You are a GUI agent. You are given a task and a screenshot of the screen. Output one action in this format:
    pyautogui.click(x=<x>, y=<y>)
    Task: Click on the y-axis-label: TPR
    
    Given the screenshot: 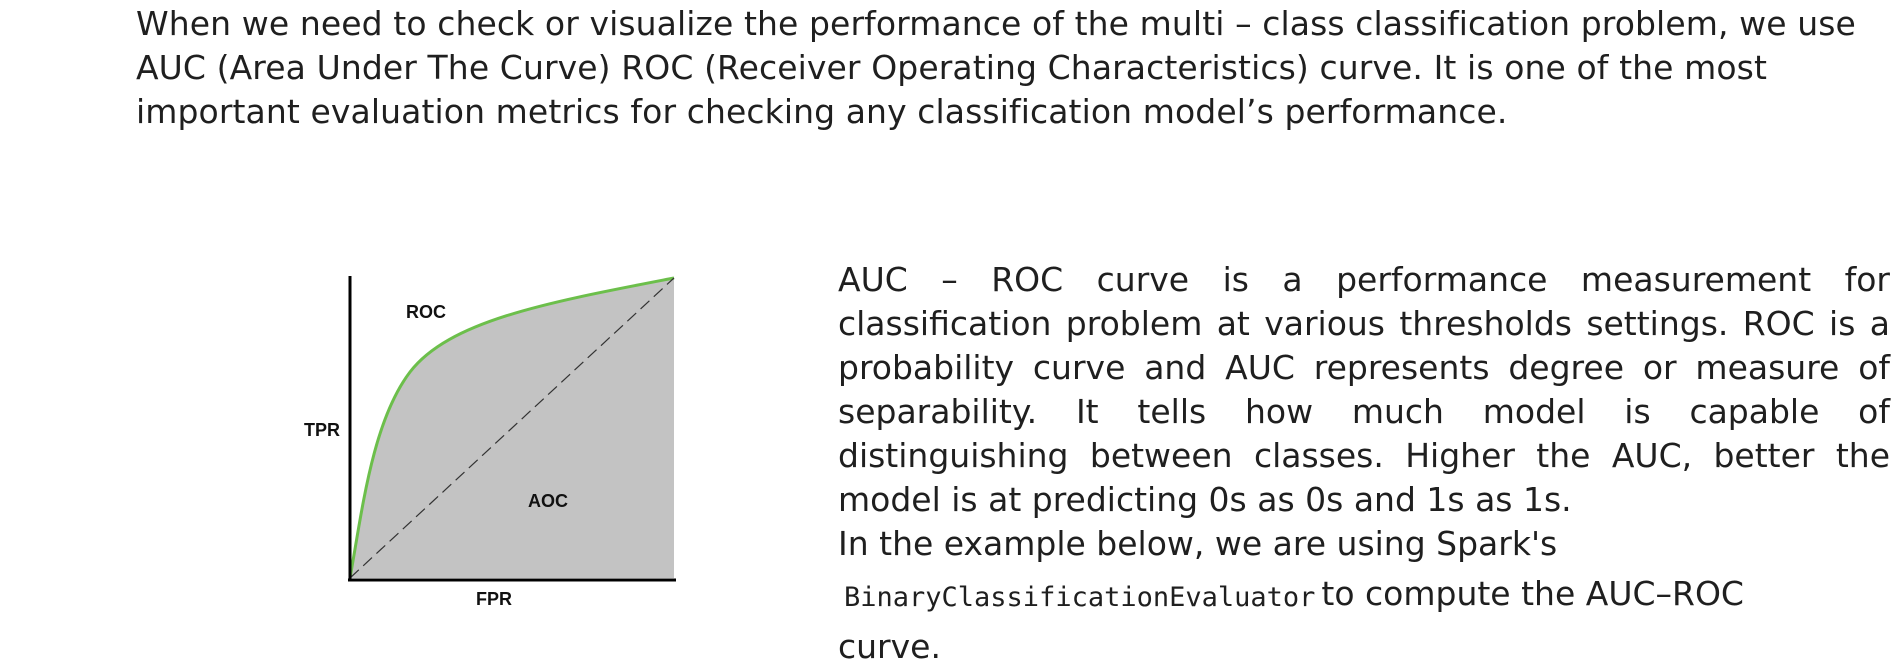 What is the action you would take?
    pyautogui.click(x=322, y=430)
    